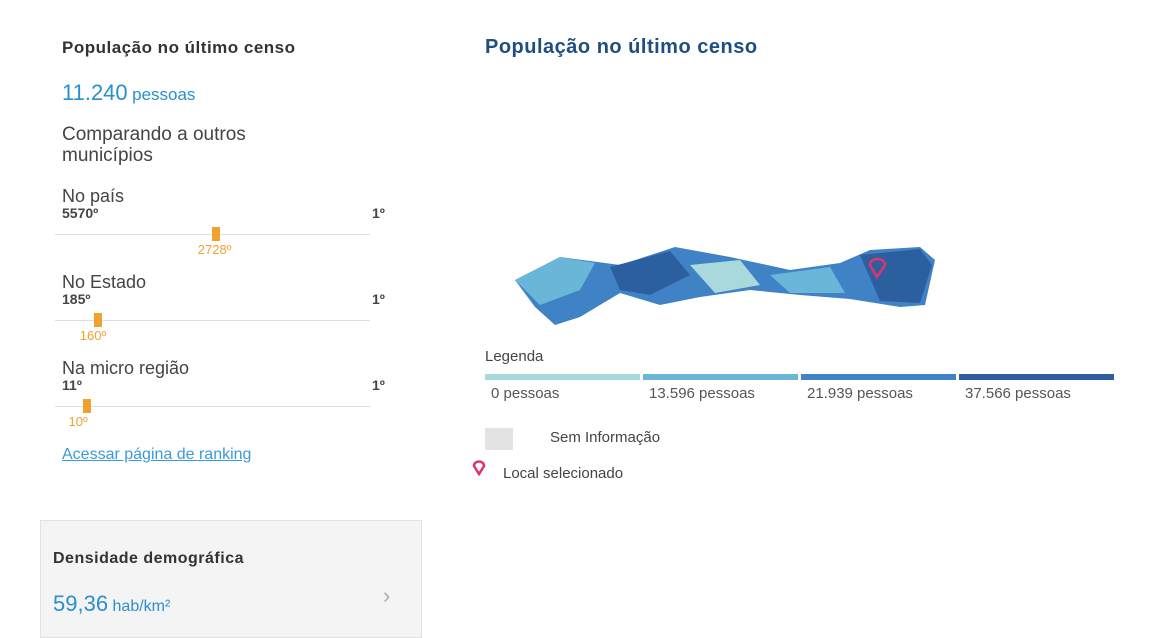  I want to click on density-value-row: 59,36 hab/km², so click(111, 604).